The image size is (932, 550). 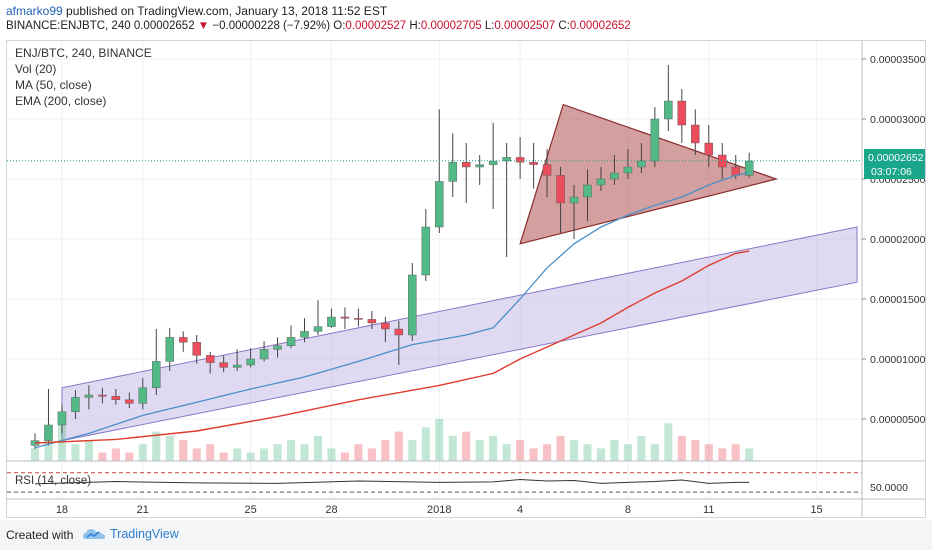 I want to click on x-tick-label: 11, so click(x=708, y=510).